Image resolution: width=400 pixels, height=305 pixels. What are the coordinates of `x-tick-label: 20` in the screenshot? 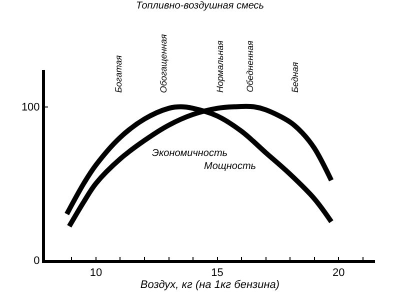 It's located at (338, 273).